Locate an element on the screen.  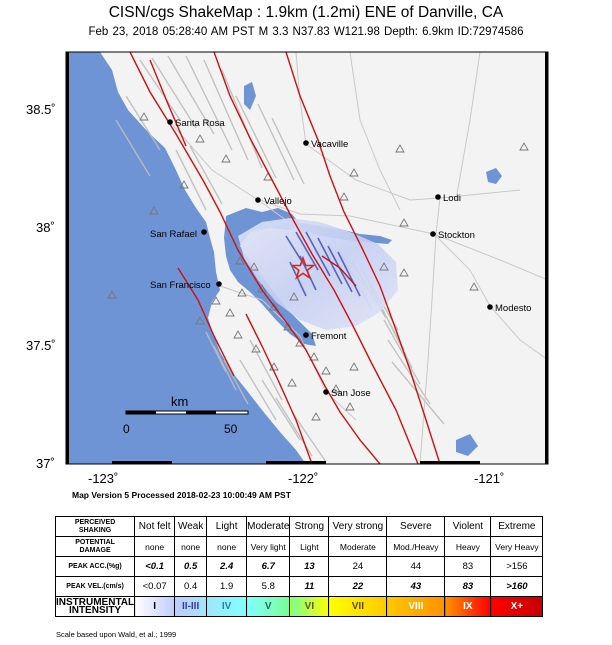
city-san-jose: San Jose is located at coordinates (351, 393).